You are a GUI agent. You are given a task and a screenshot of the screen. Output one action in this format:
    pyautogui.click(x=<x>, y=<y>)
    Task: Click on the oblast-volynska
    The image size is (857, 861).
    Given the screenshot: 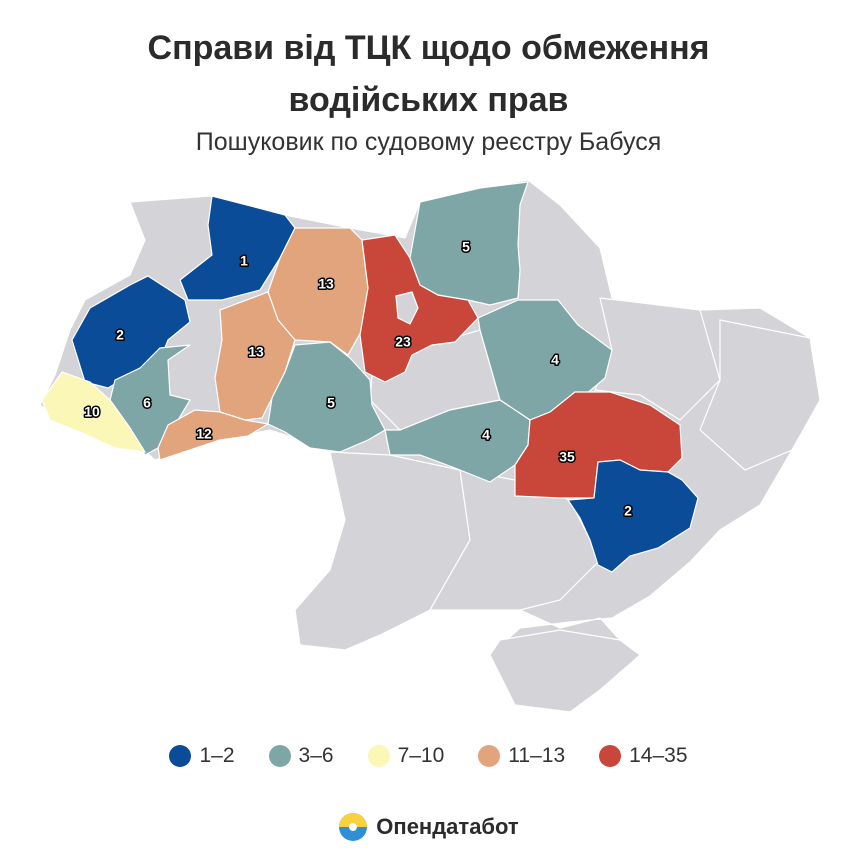 What is the action you would take?
    pyautogui.click(x=237, y=248)
    